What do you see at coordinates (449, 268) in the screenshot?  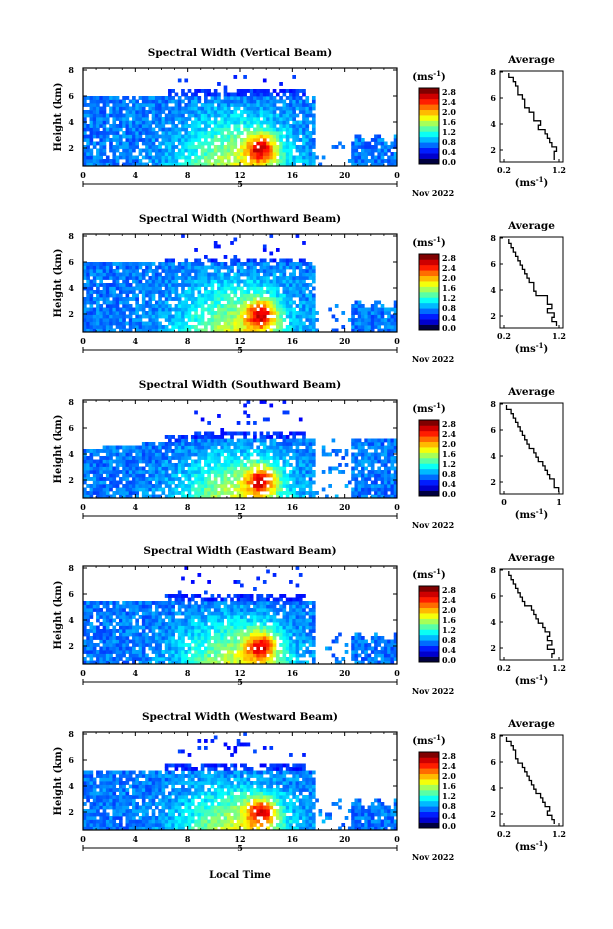 I see `colorbar-tick-label: 2.4` at bounding box center [449, 268].